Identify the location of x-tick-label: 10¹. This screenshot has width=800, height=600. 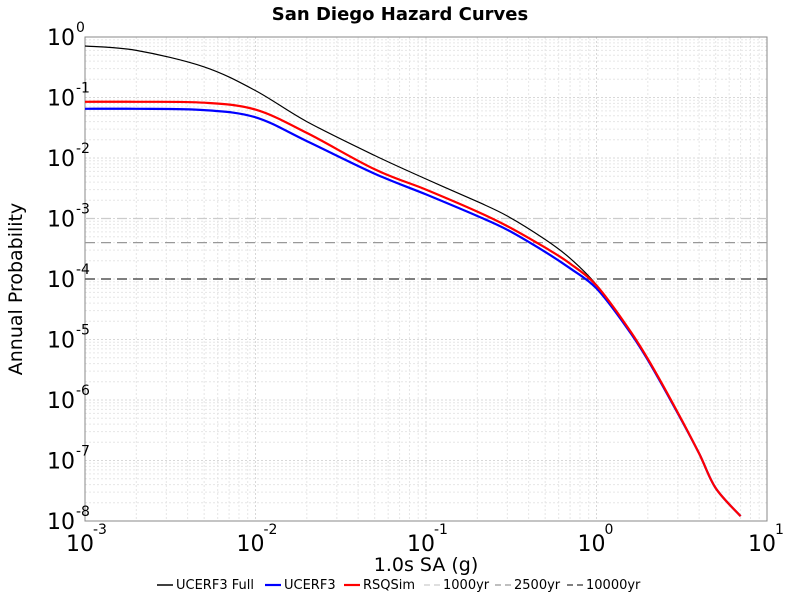
(766, 539).